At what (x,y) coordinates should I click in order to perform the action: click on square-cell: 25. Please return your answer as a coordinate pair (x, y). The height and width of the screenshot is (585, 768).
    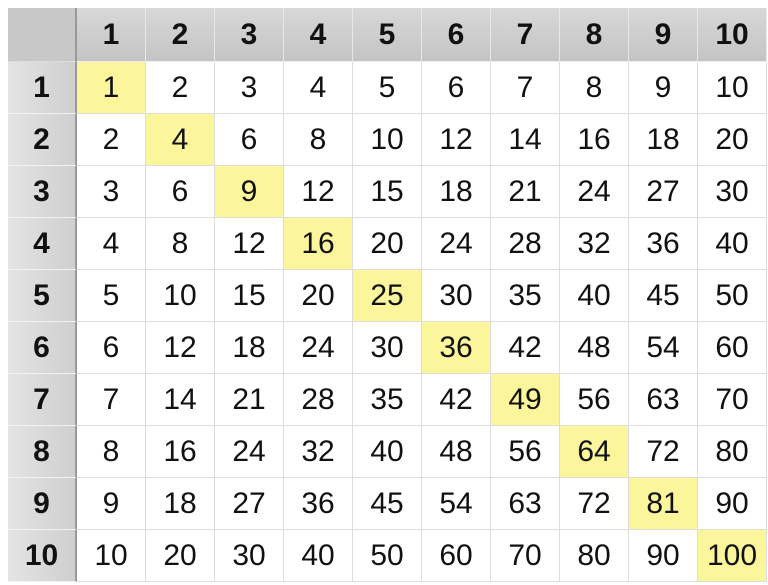
    Looking at the image, I should click on (387, 296).